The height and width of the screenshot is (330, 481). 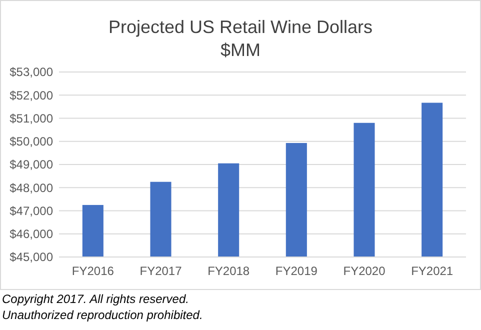 What do you see at coordinates (93, 271) in the screenshot?
I see `x-tick-label: FY2016` at bounding box center [93, 271].